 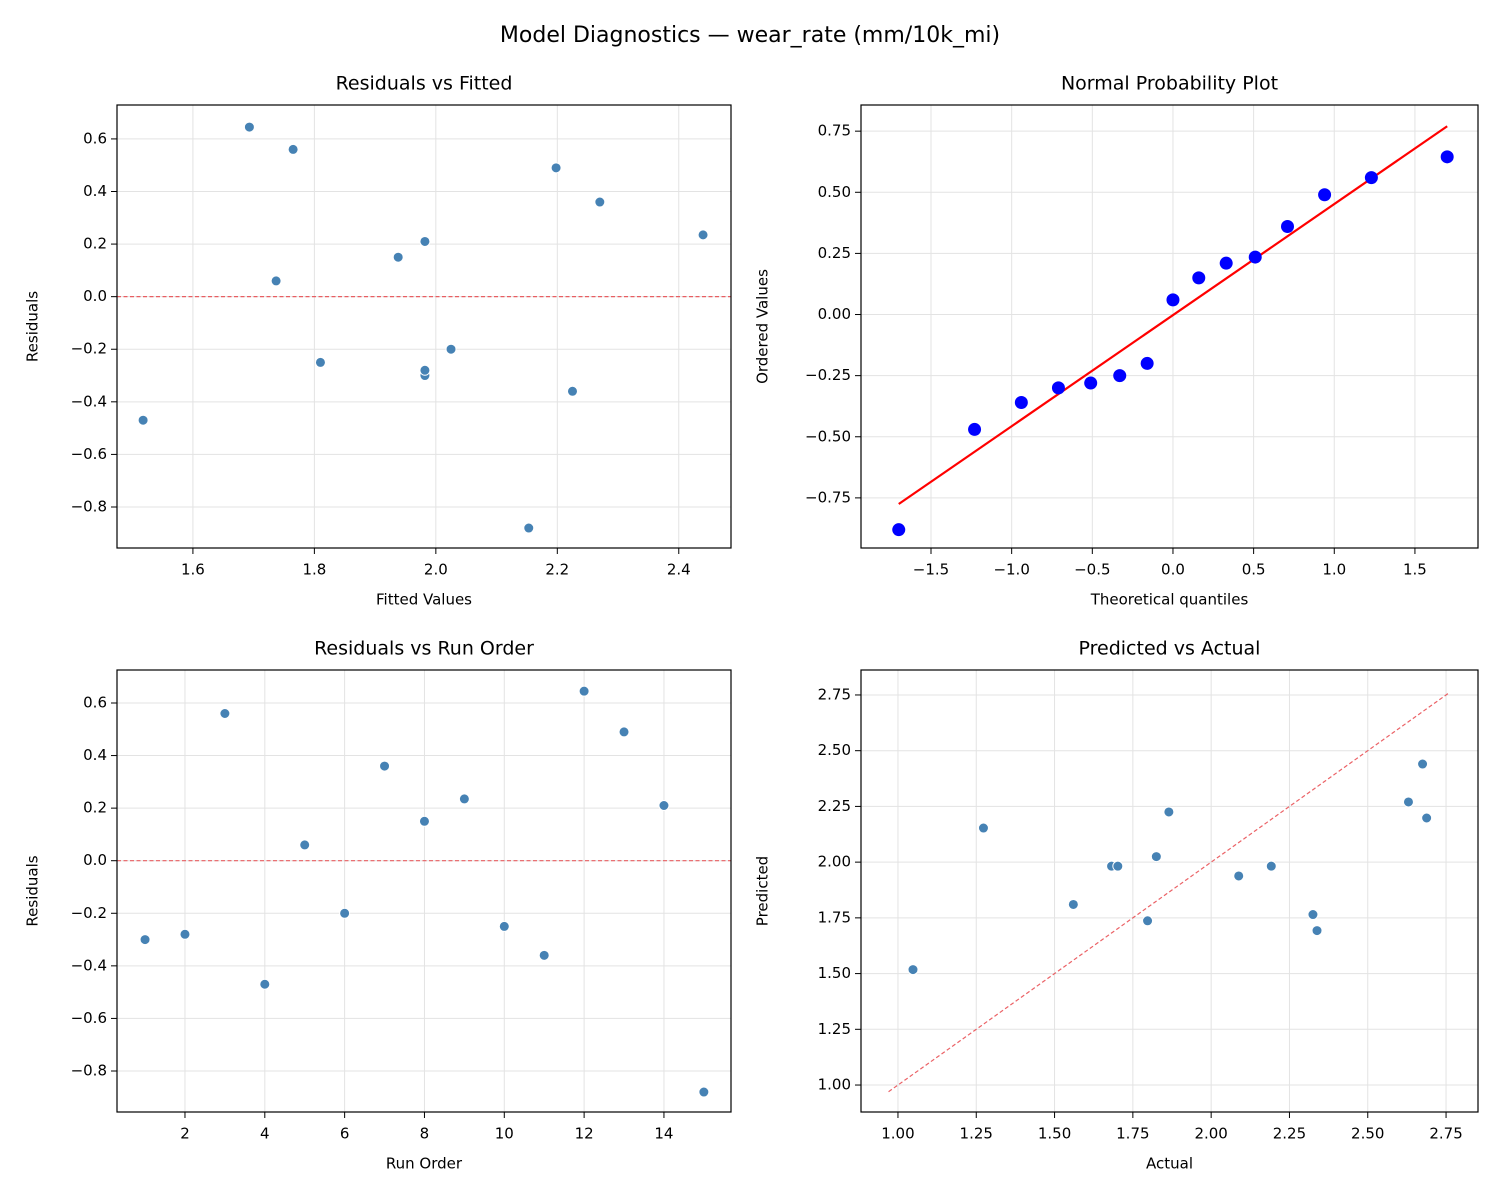 I want to click on y-tick-label: 0.00, so click(x=834, y=314).